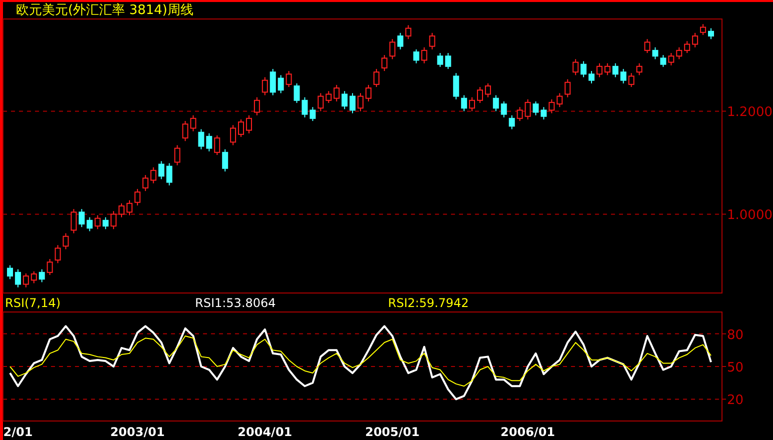 The height and width of the screenshot is (440, 773). What do you see at coordinates (749, 216) in the screenshot?
I see `y-tick-label: 1.0000` at bounding box center [749, 216].